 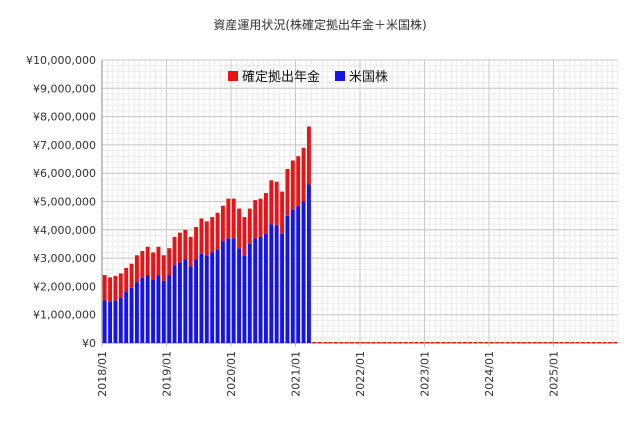 I want to click on x-tick-label: 2025/01, so click(x=554, y=374).